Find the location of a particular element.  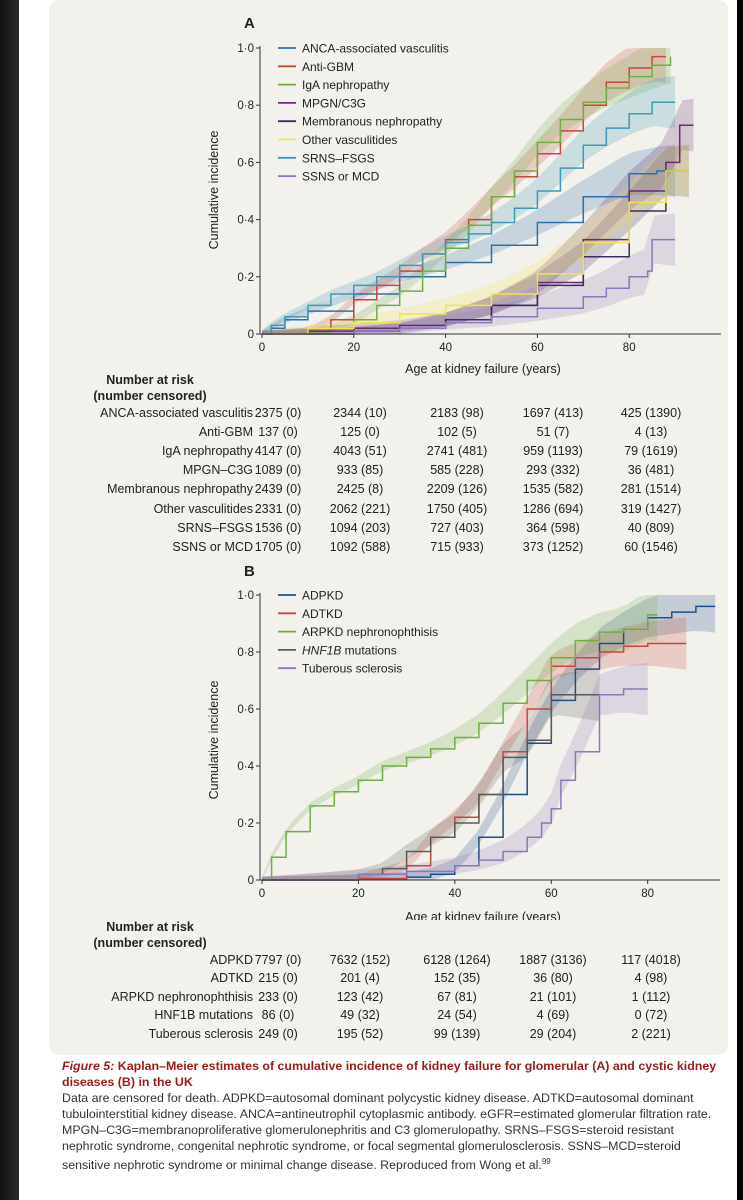

y-tick-label: 0·2 is located at coordinates (245, 824).